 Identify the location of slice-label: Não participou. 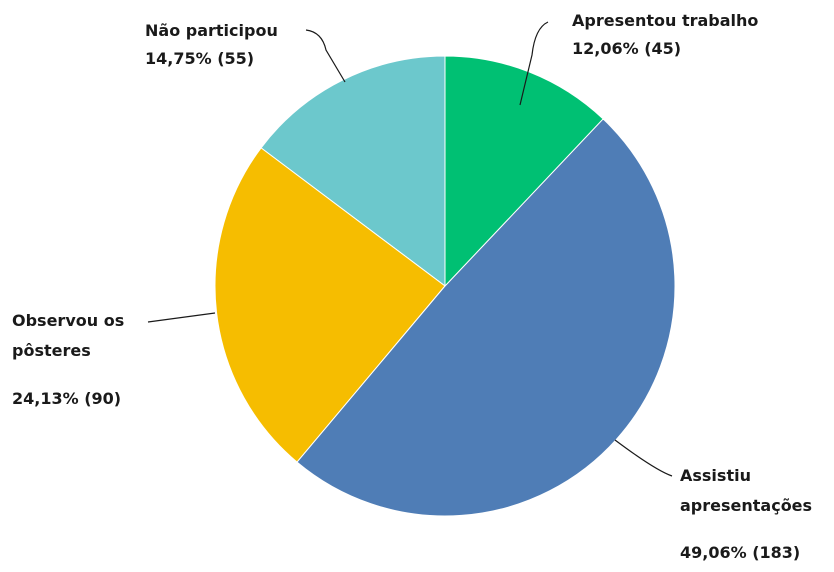
(211, 30).